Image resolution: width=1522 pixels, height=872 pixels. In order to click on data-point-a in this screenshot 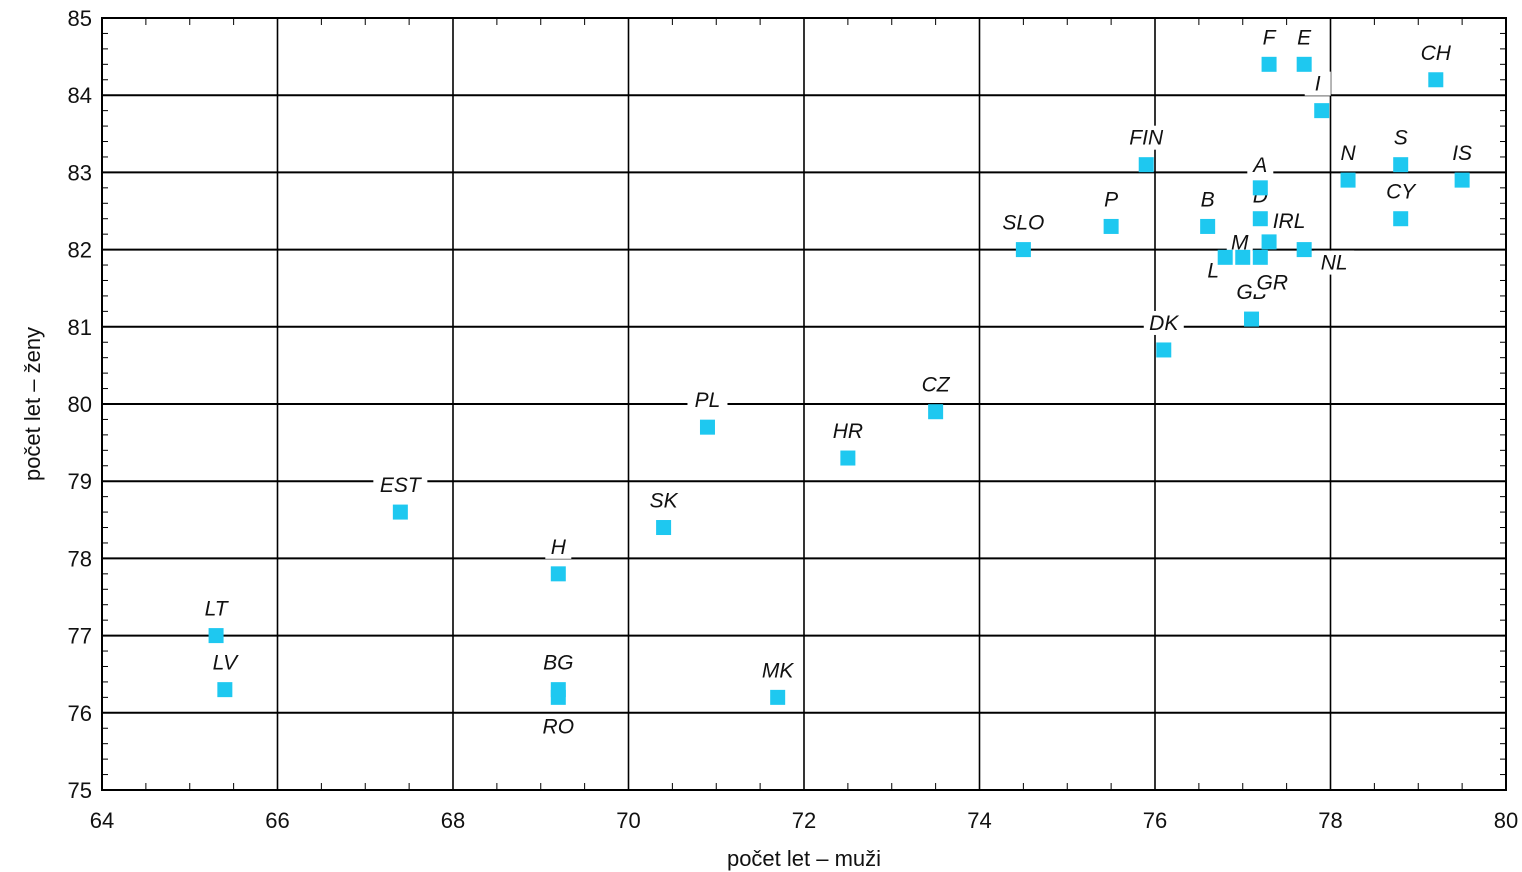, I will do `click(1260, 188)`.